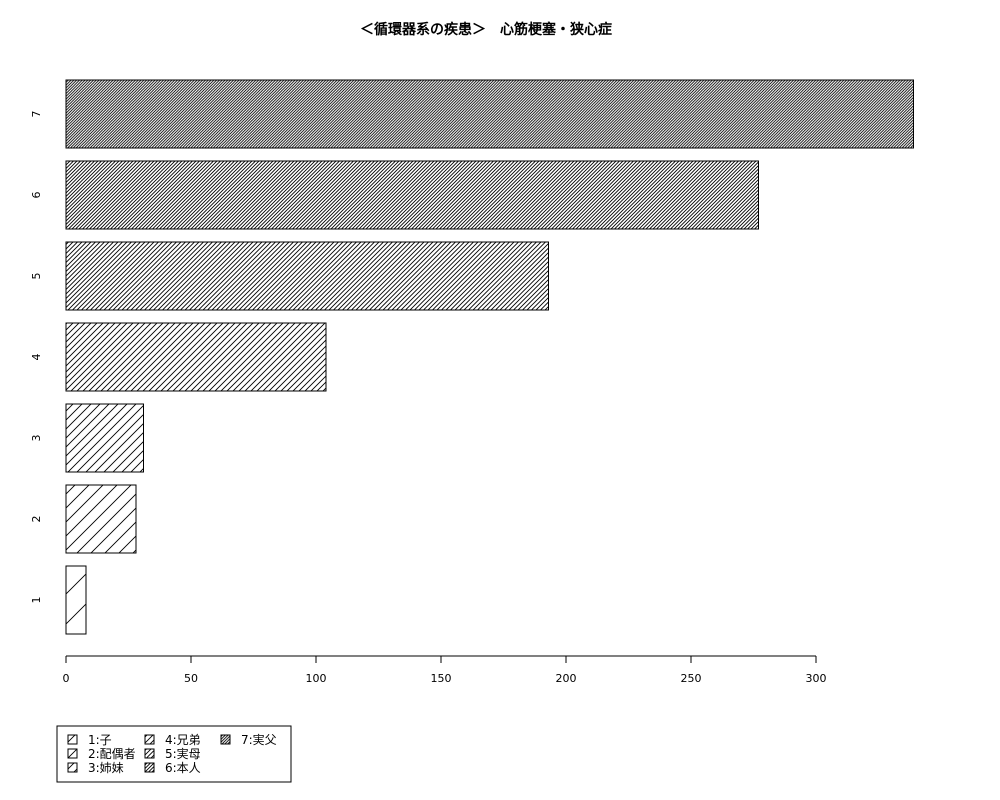 This screenshot has width=1000, height=800. I want to click on x-tick-label: 50, so click(191, 678).